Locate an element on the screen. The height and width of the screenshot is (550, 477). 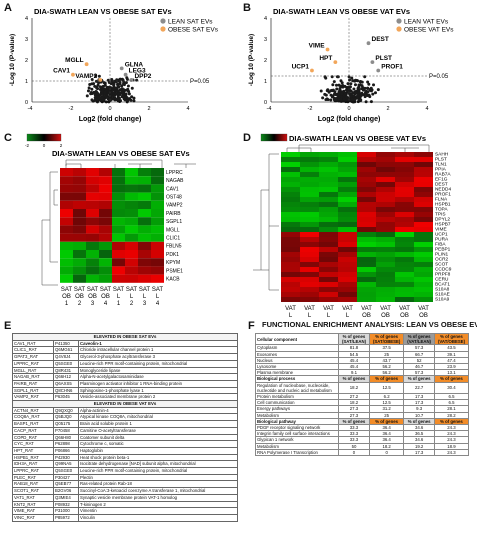
volcano-b-ytick: 1 is located at coordinates (265, 82).